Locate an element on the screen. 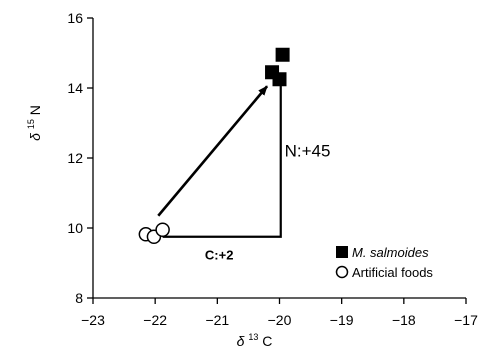 The height and width of the screenshot is (352, 484). c-enrichment-label: C:+2 is located at coordinates (219, 255).